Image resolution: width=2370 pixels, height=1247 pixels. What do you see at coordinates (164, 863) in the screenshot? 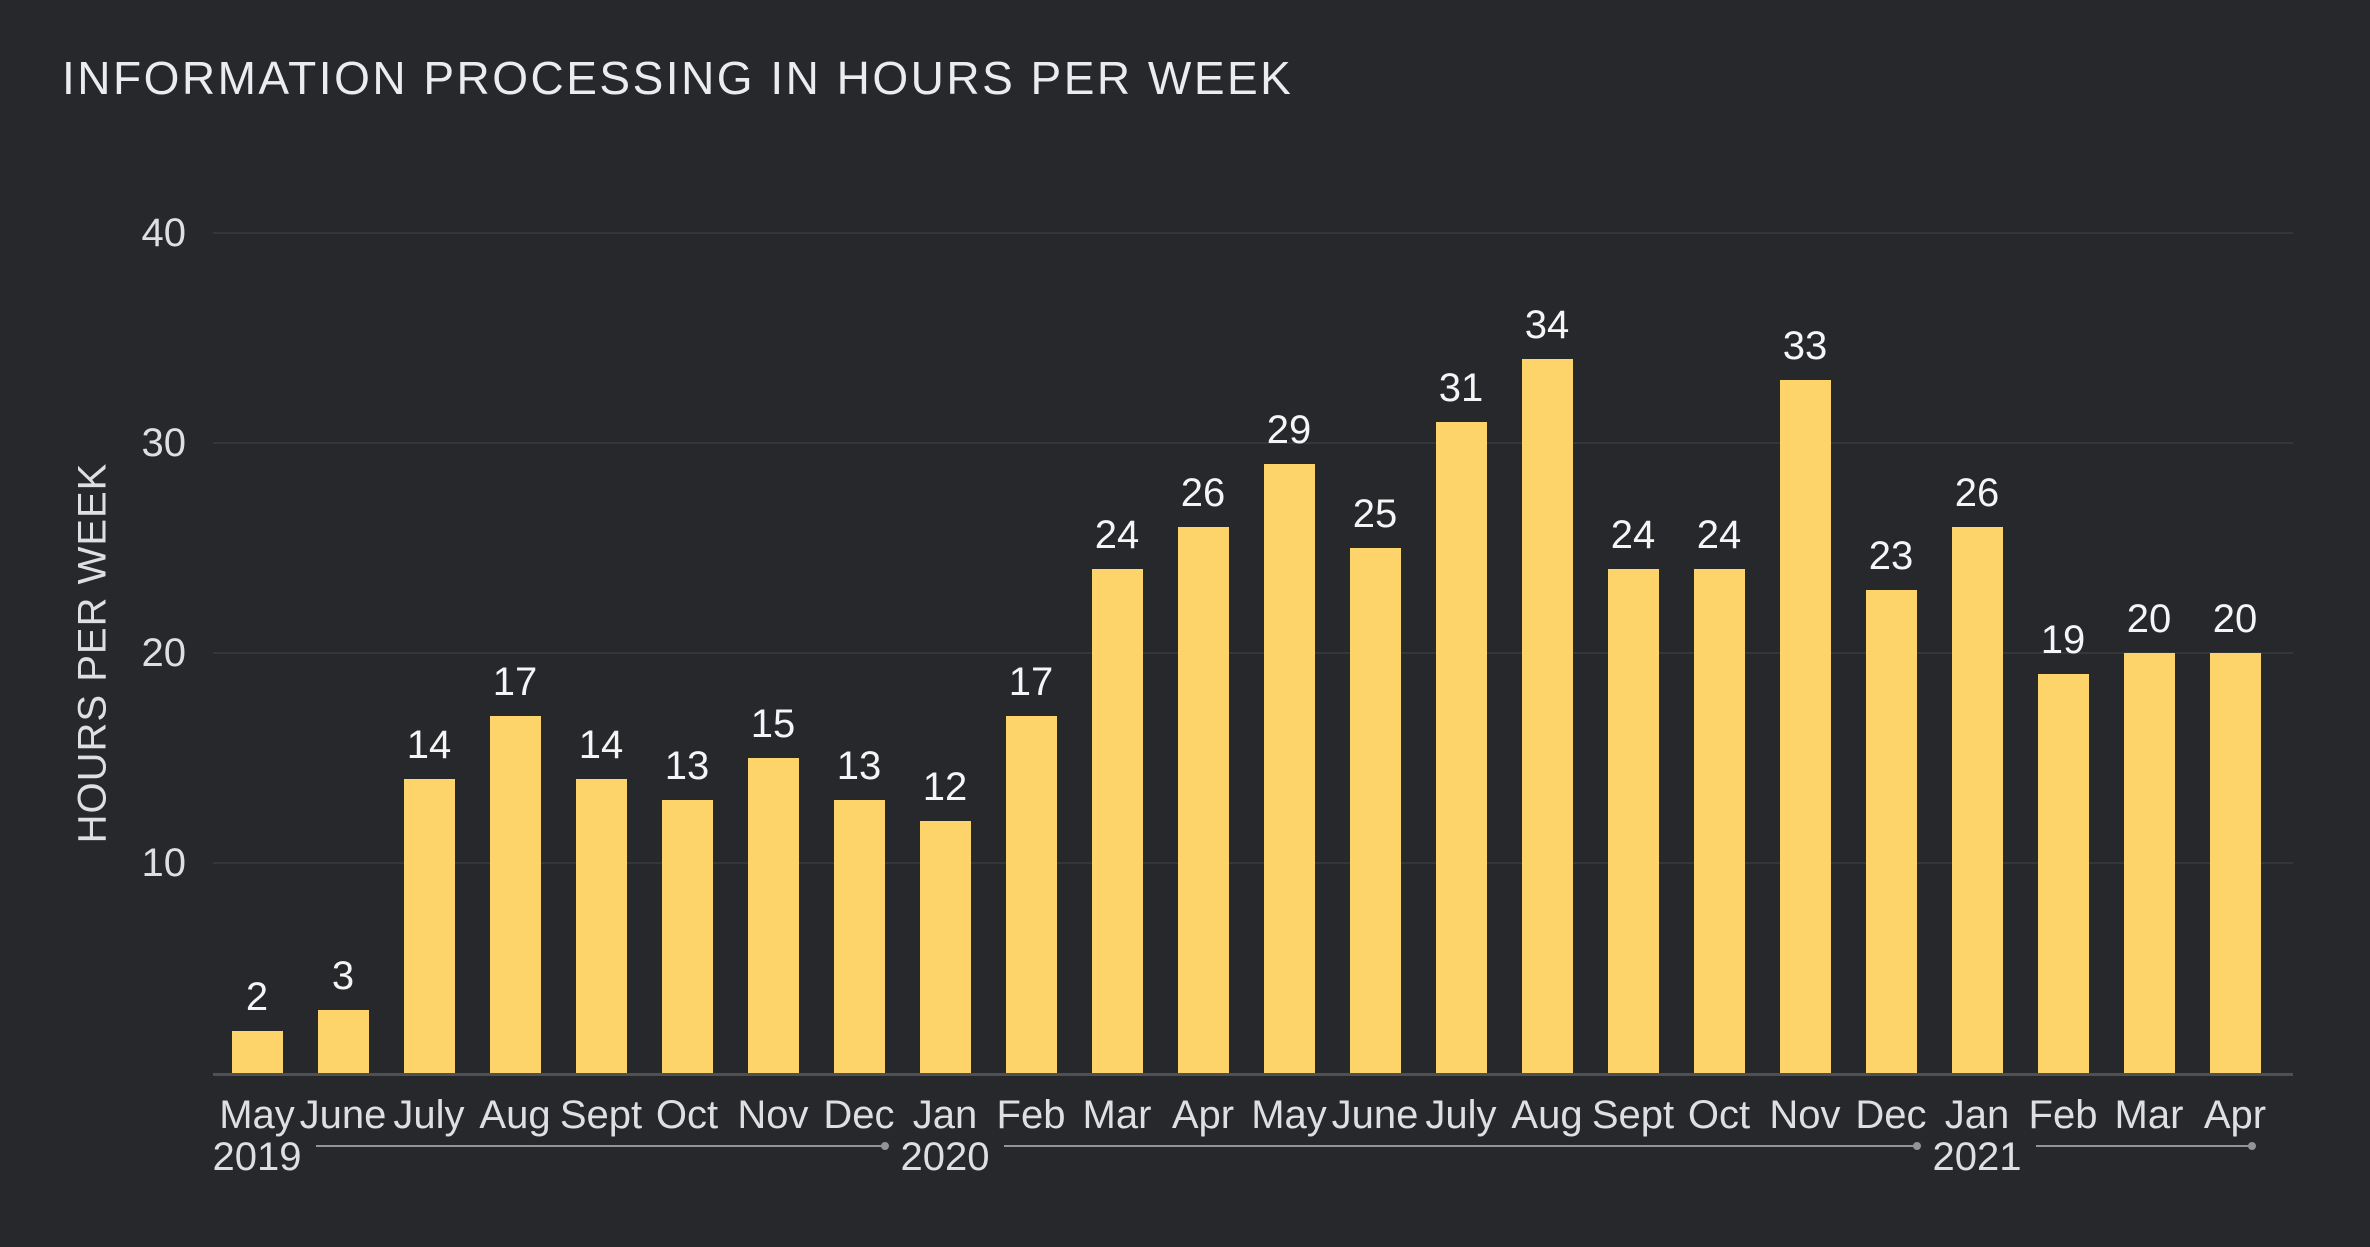
I see `y-tick-label: 10` at bounding box center [164, 863].